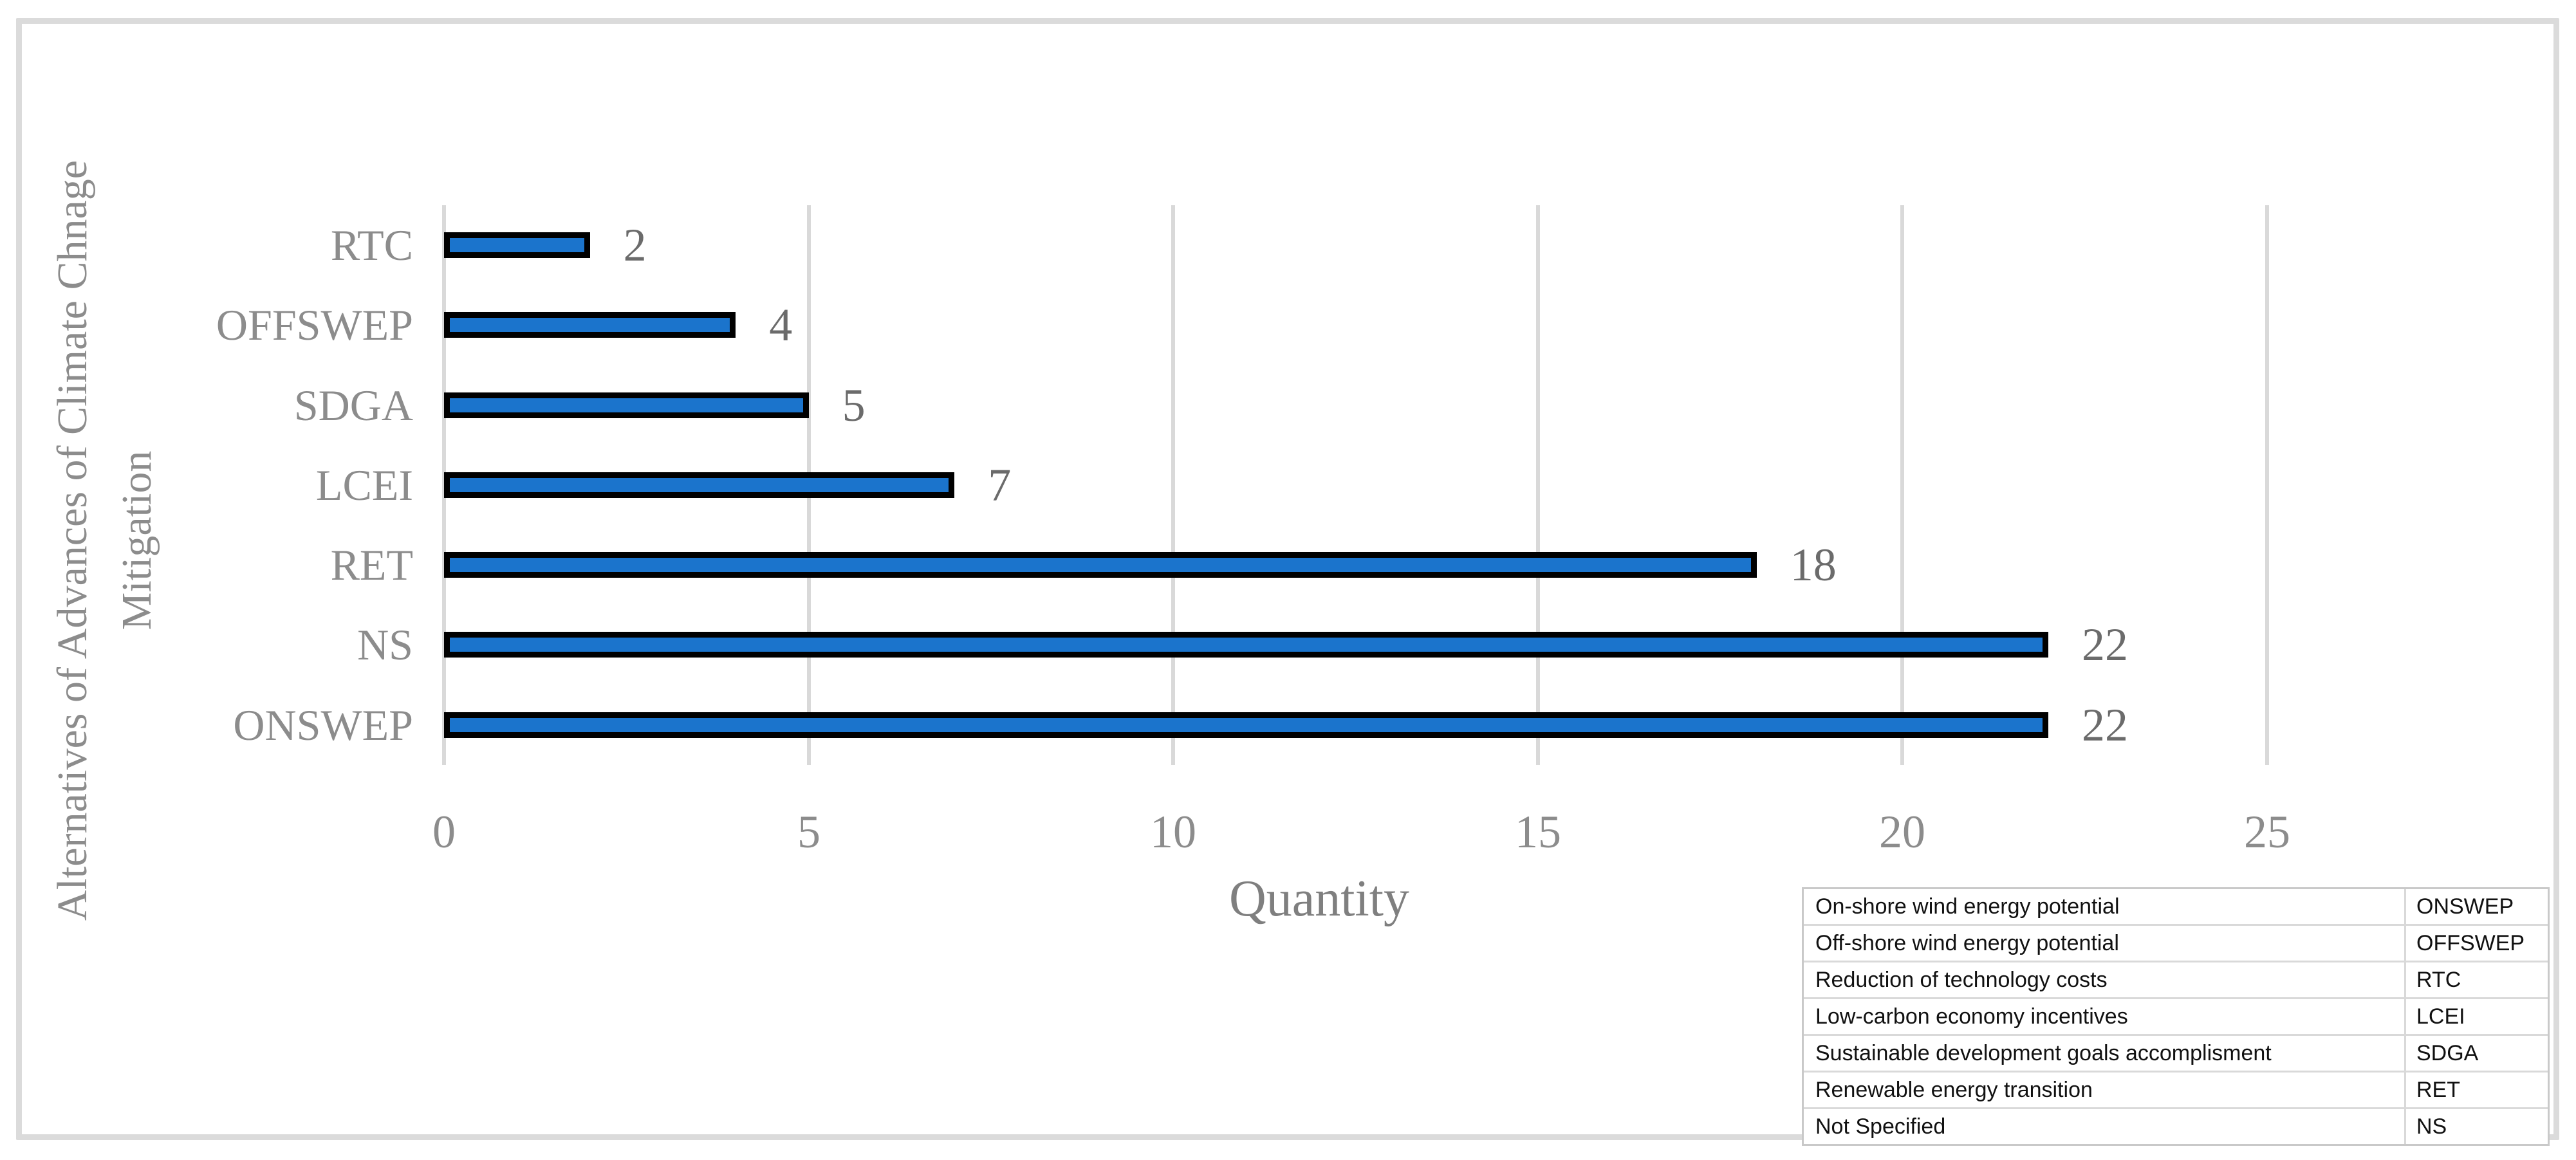  What do you see at coordinates (2105, 725) in the screenshot?
I see `data-label-onswep: 22` at bounding box center [2105, 725].